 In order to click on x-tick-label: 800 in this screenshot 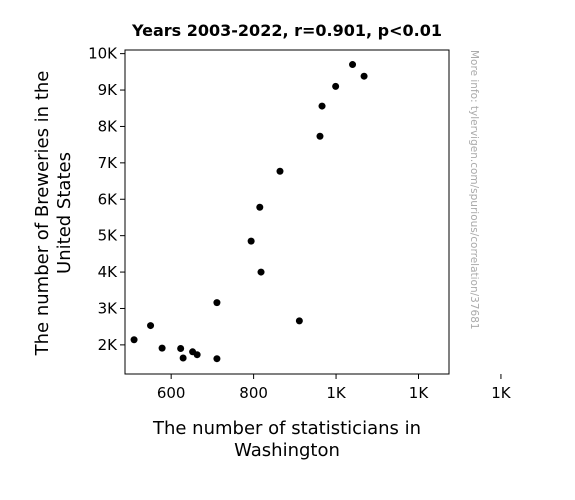, I will do `click(253, 393)`.